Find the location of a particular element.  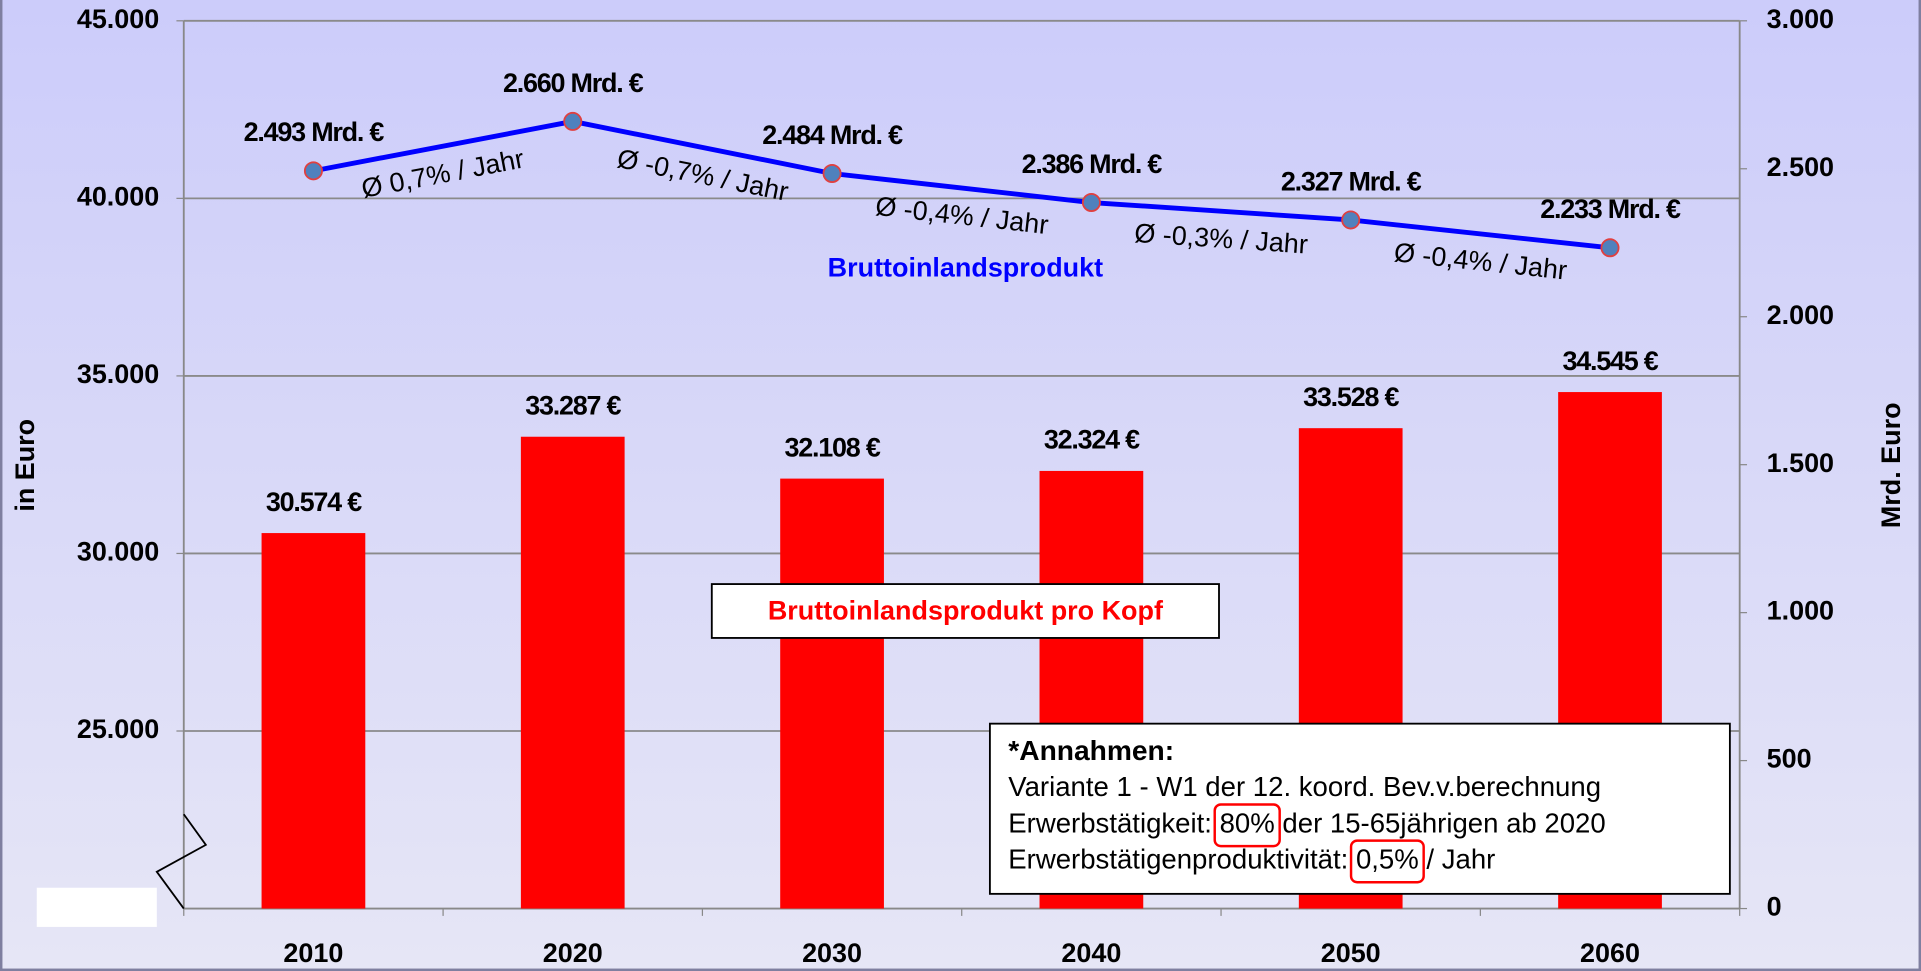

note-text: Erwerbstätigkeit: is located at coordinates (1113, 823).